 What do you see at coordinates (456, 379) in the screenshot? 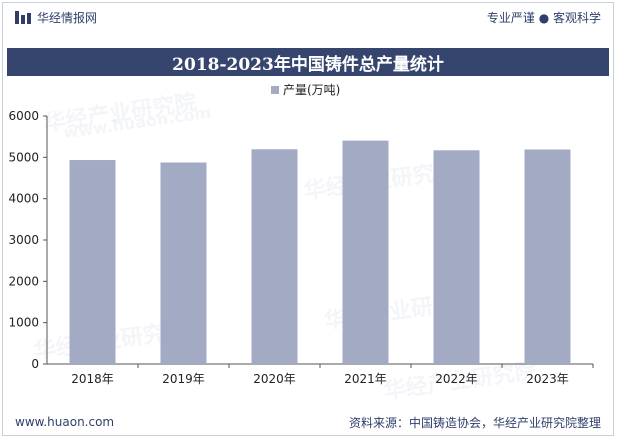
I see `x-tick-label: 2022年` at bounding box center [456, 379].